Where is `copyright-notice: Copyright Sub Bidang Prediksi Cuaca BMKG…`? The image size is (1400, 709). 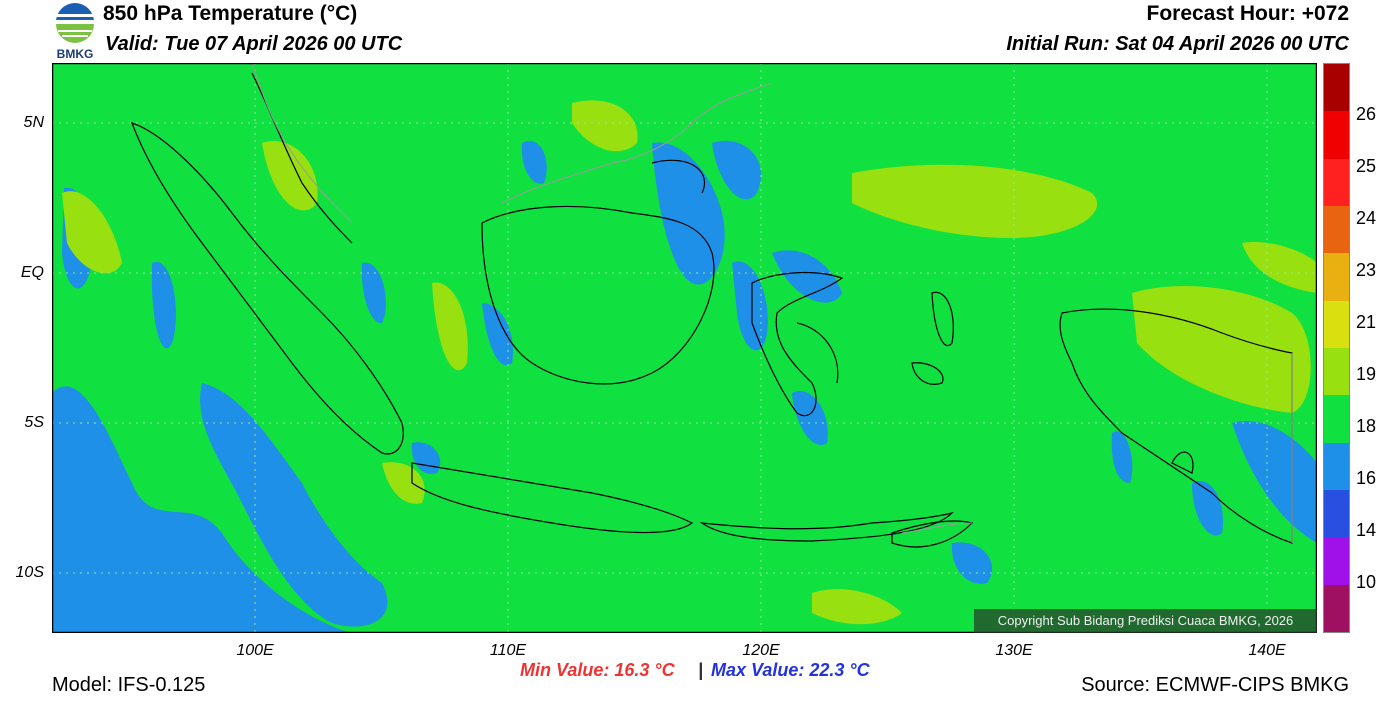
copyright-notice: Copyright Sub Bidang Prediksi Cuaca BMKG… is located at coordinates (1145, 621).